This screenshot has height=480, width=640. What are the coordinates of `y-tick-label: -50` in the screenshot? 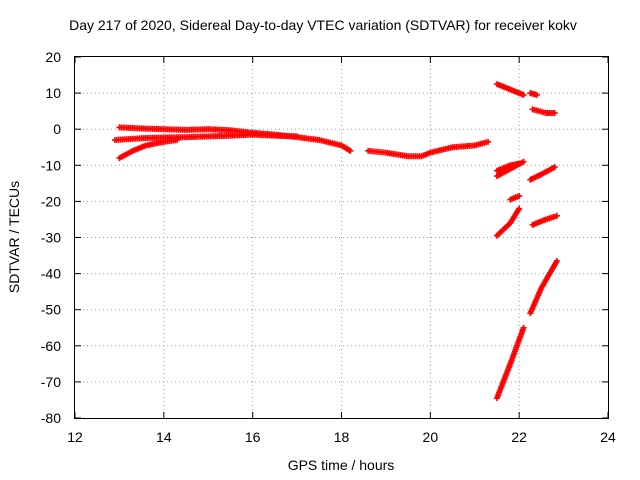 It's located at (51, 310).